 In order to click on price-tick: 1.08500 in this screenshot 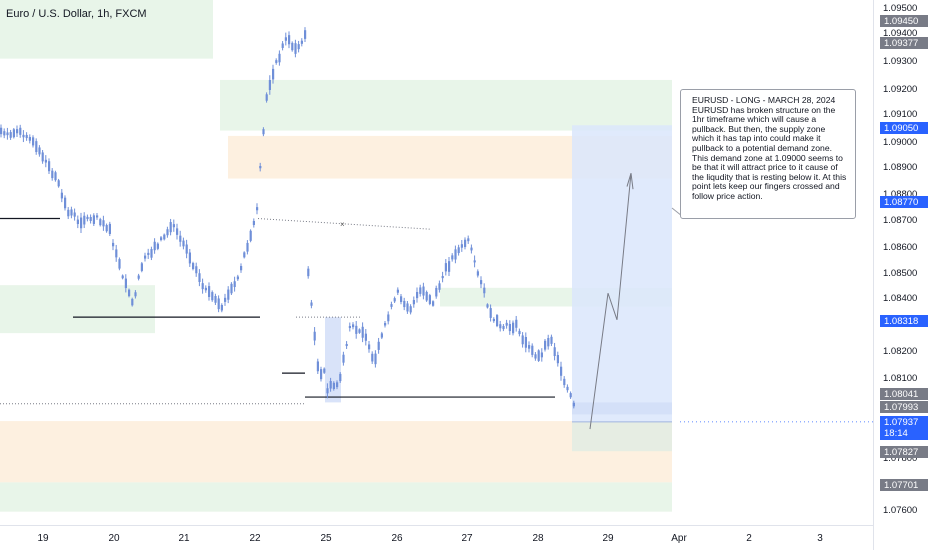, I will do `click(900, 273)`.